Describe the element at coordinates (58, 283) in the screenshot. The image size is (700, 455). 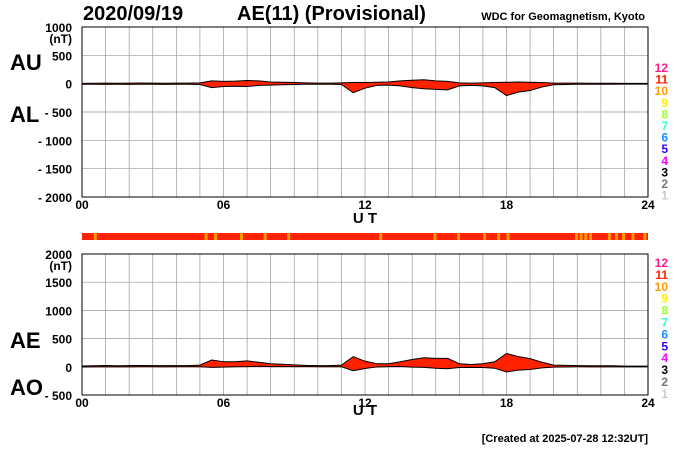
I see `y-tick-label: 1500` at that location.